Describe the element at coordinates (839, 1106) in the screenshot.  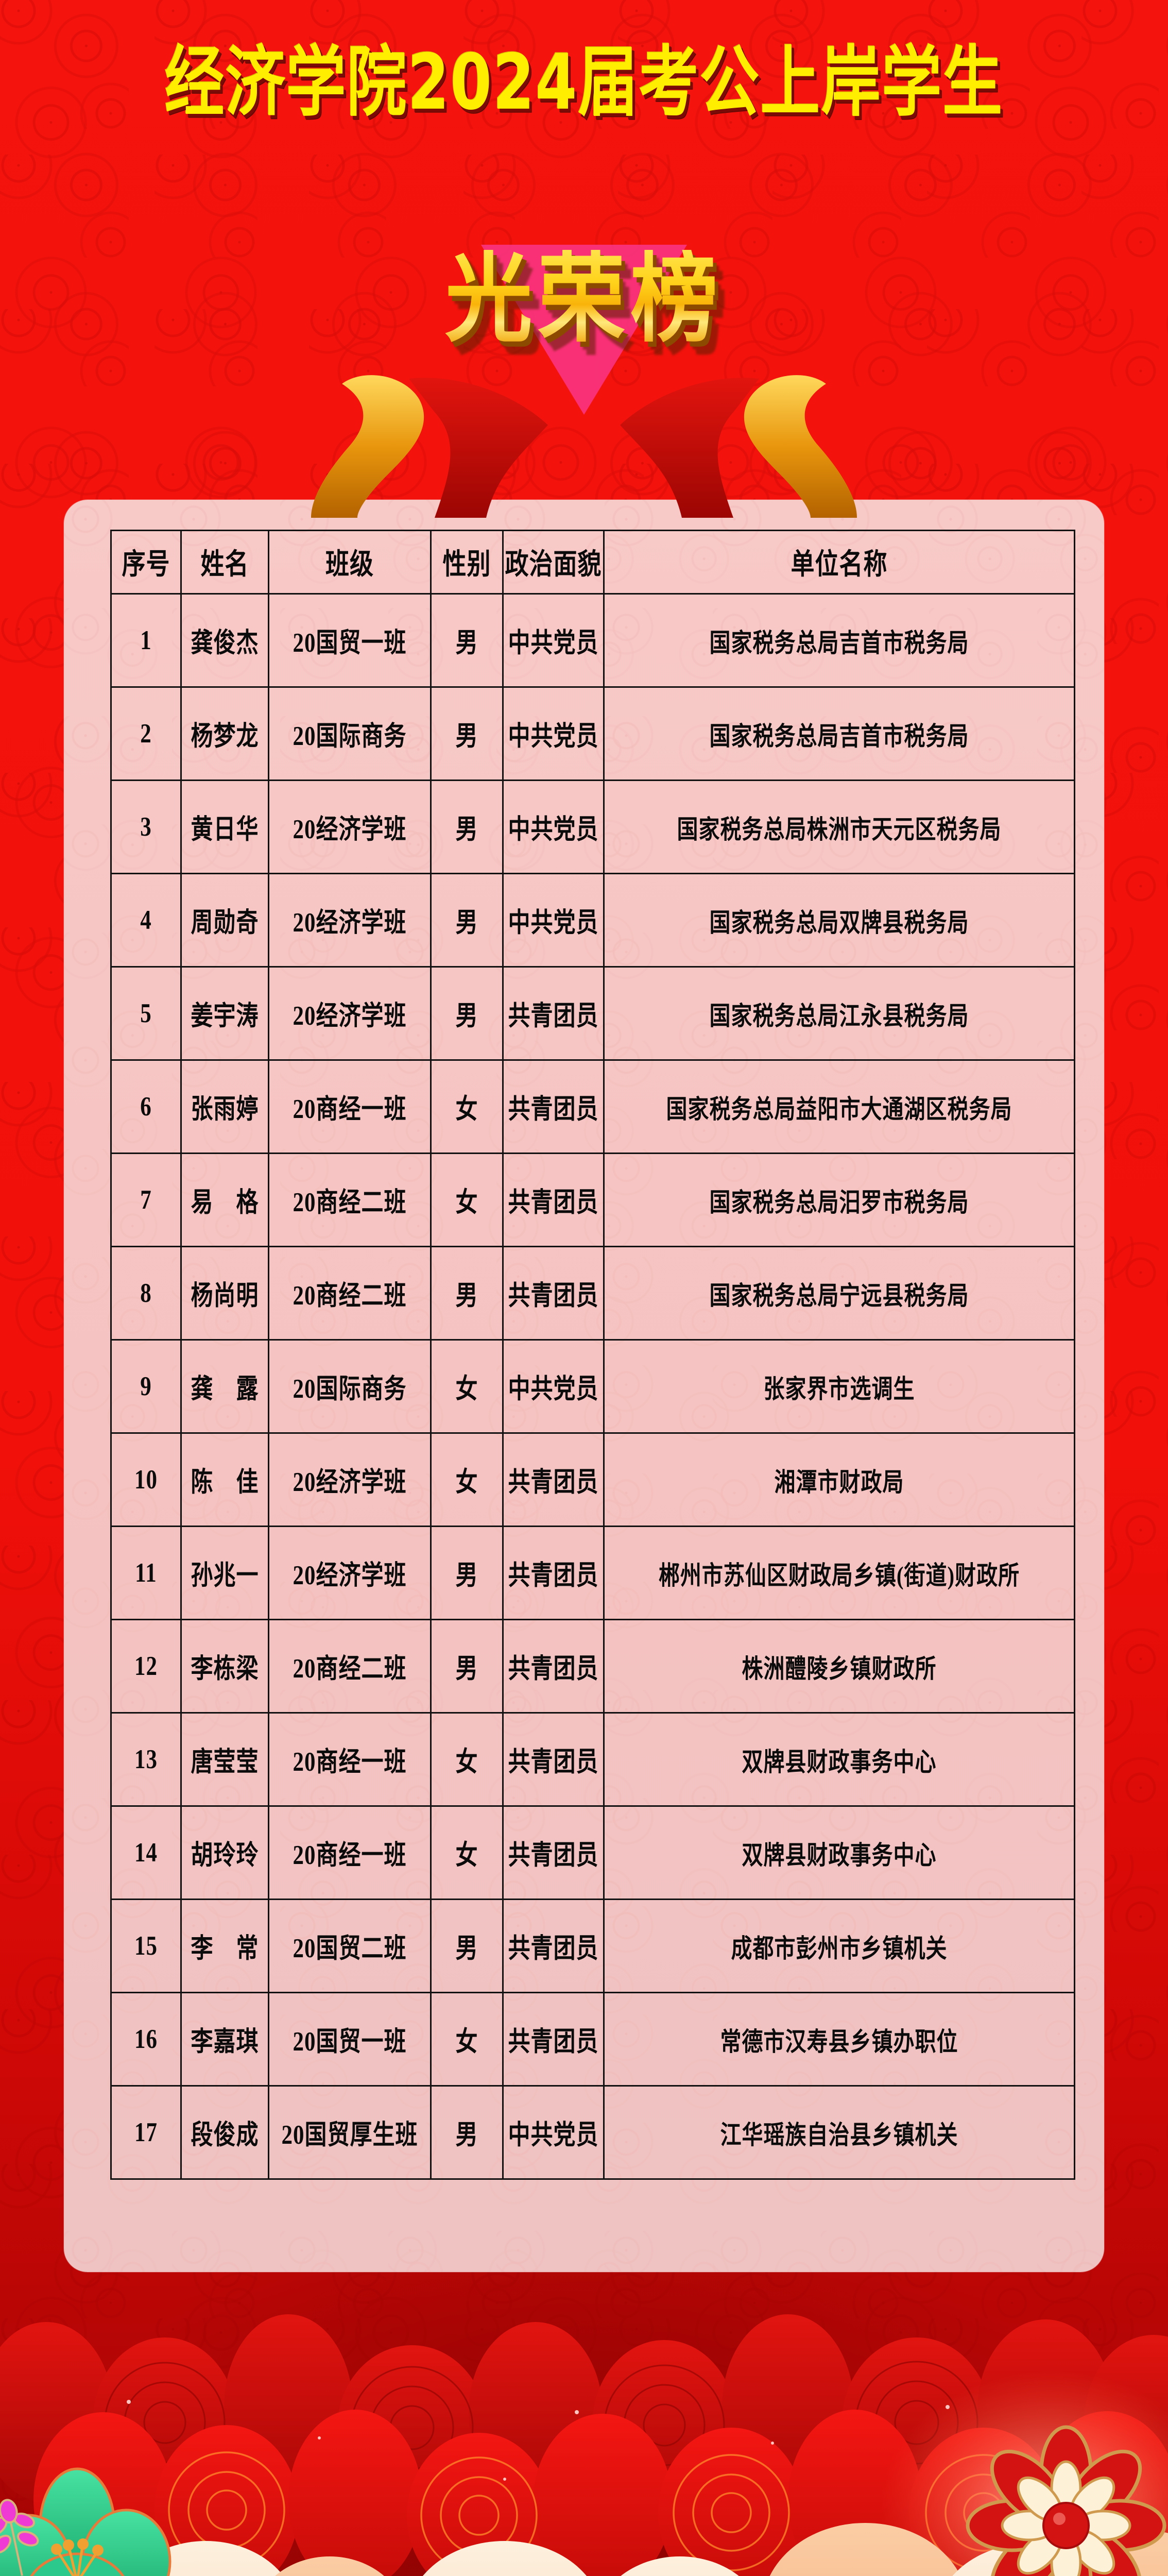
I see `row-unit: 国家税务总局益阳市大通湖区税务局` at that location.